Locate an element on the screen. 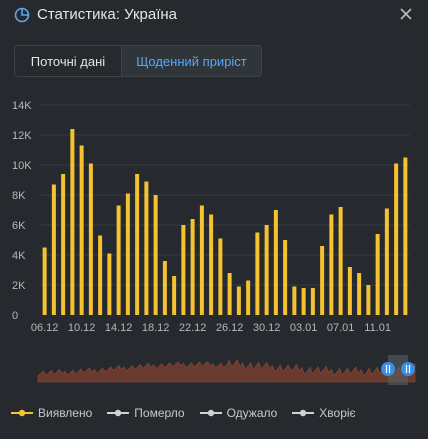 The width and height of the screenshot is (428, 439). legend: Виявлено Померло Одужало Хворіє is located at coordinates (183, 413).